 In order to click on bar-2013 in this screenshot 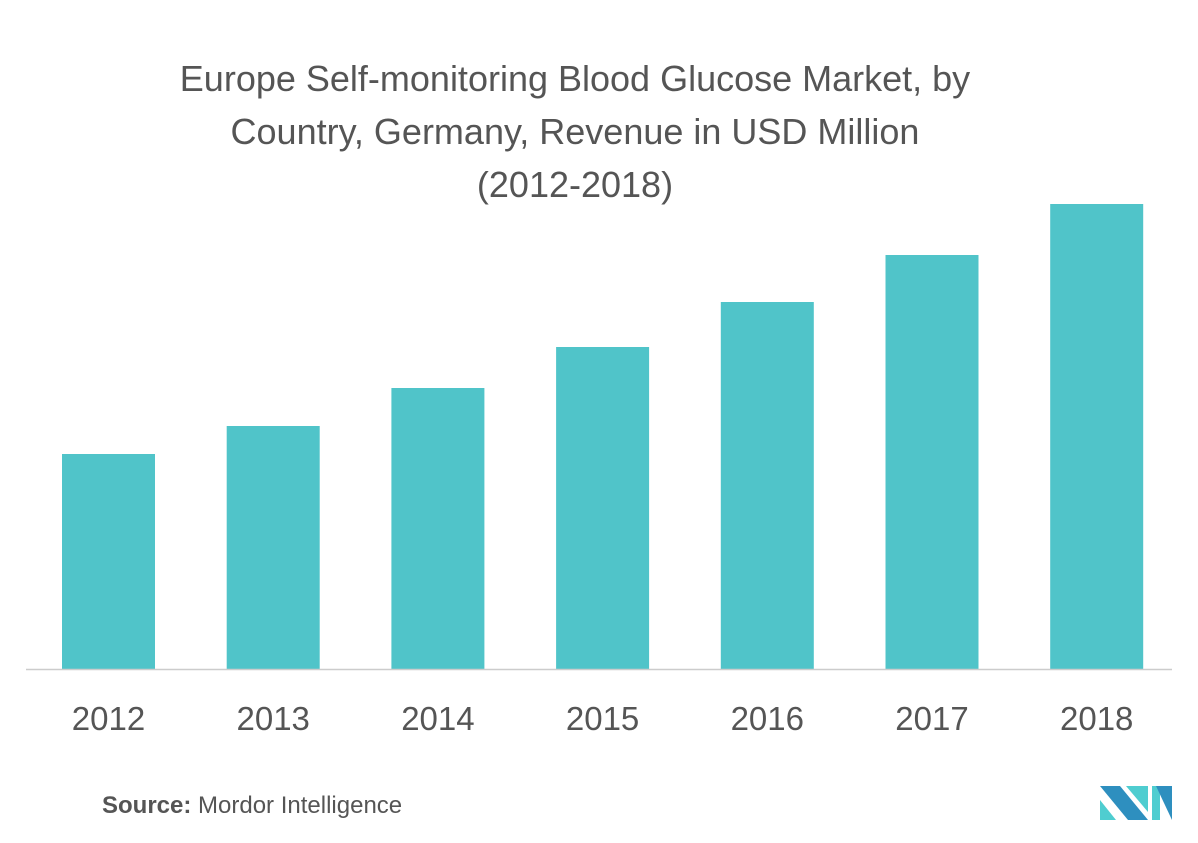, I will do `click(273, 547)`.